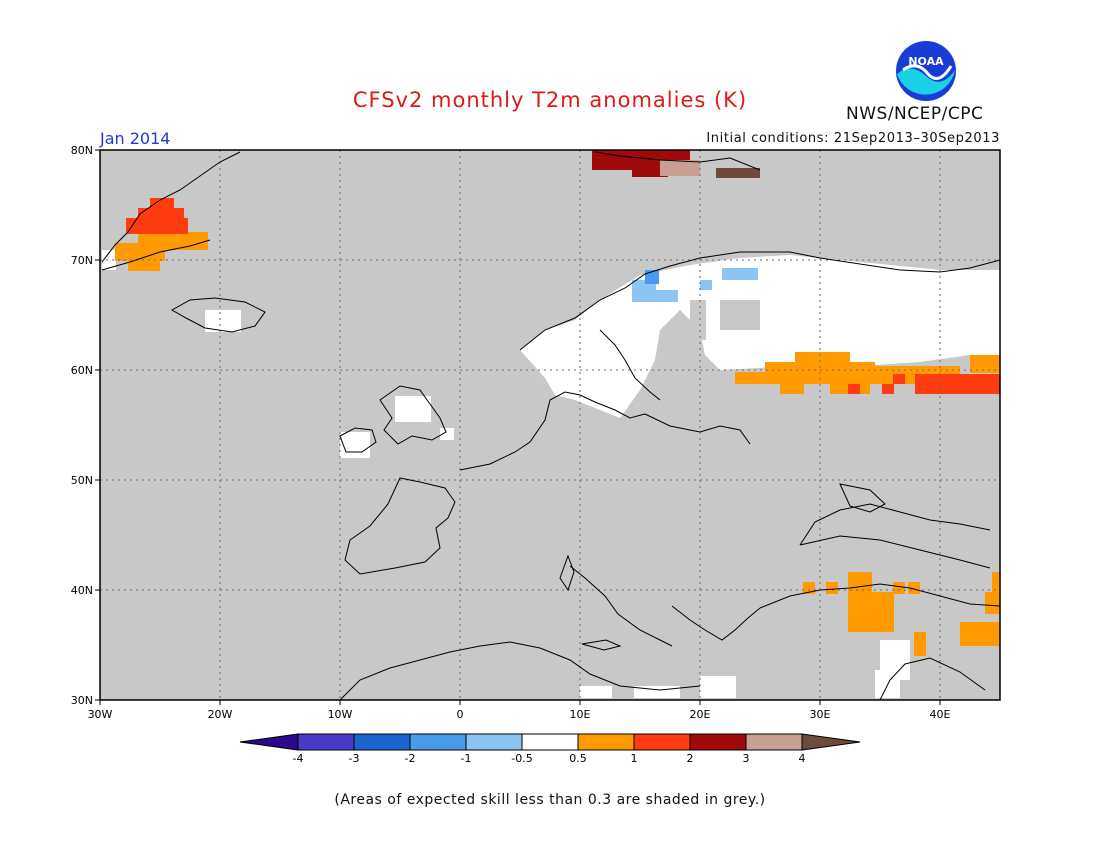 This screenshot has width=1100, height=850. What do you see at coordinates (926, 61) in the screenshot?
I see `logo-text: NOAA` at bounding box center [926, 61].